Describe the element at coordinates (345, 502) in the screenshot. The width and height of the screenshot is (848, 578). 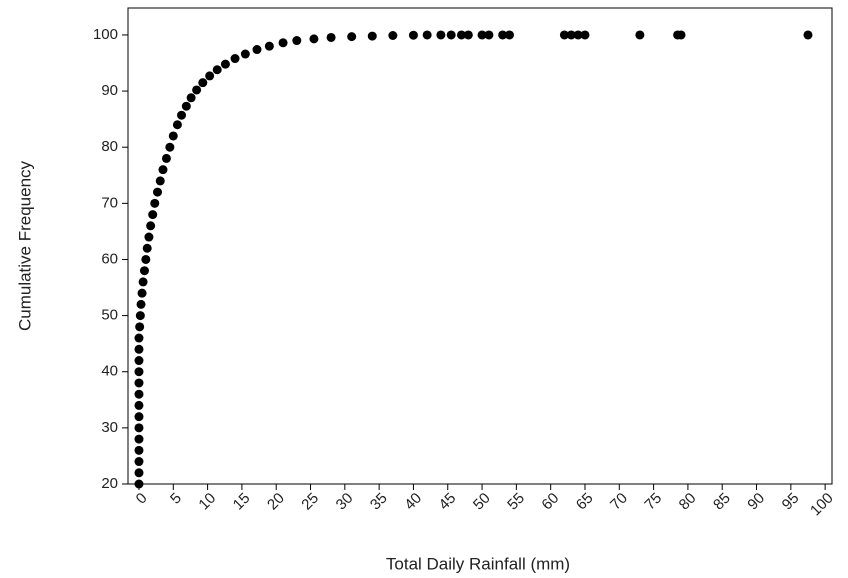
I see `x-tick-label: 30` at that location.